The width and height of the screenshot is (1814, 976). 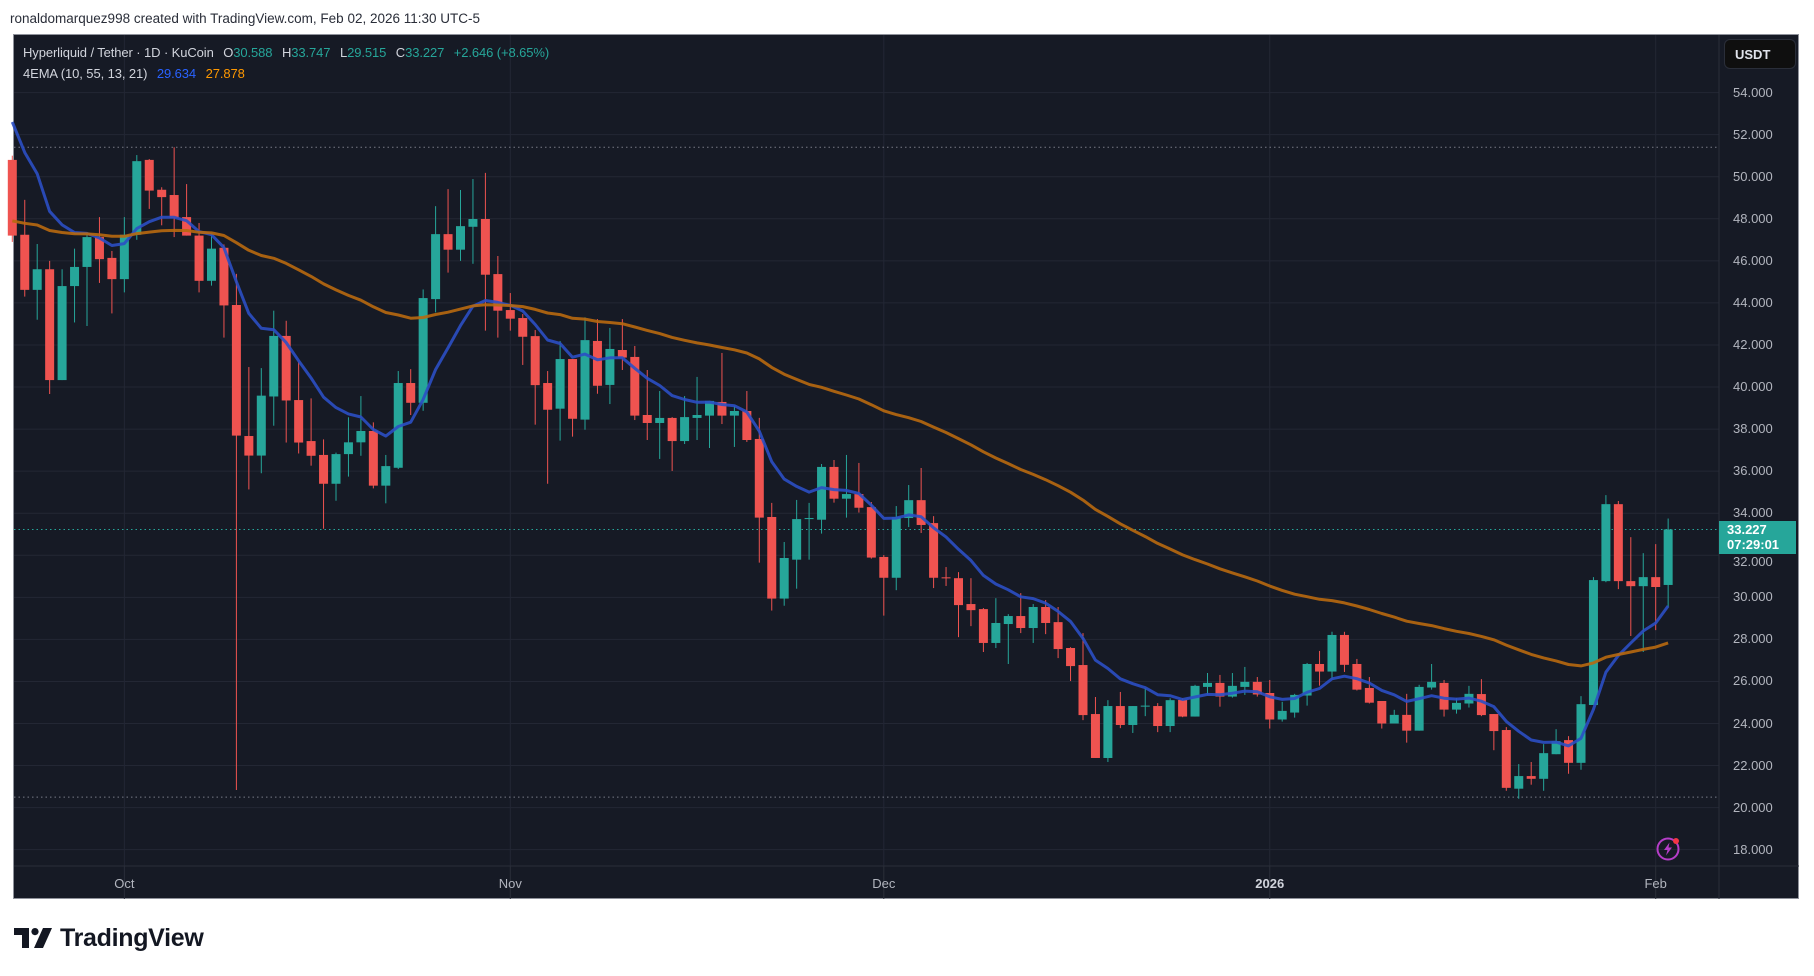 What do you see at coordinates (1760, 54) in the screenshot?
I see `currency-button: USDT` at bounding box center [1760, 54].